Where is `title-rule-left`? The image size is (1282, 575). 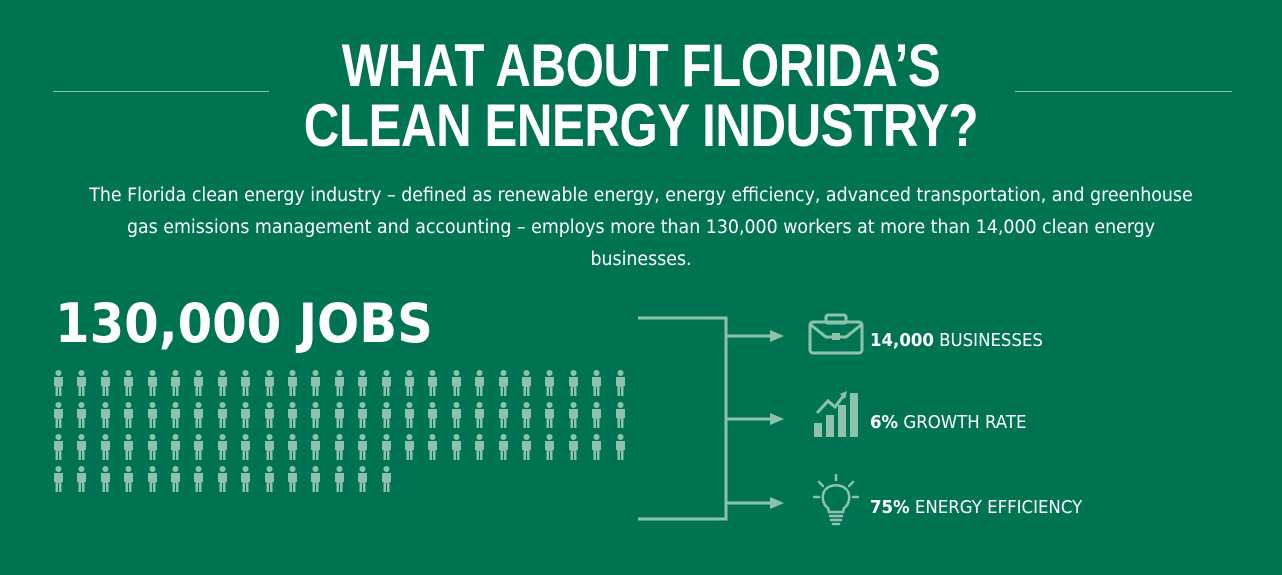 title-rule-left is located at coordinates (161, 91).